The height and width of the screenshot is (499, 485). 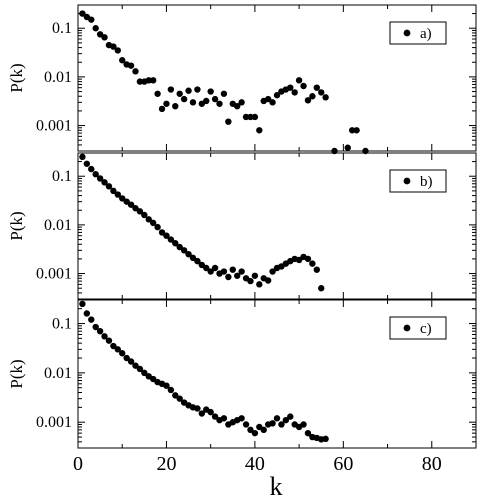 I want to click on x-tick-label: 40, so click(x=255, y=464).